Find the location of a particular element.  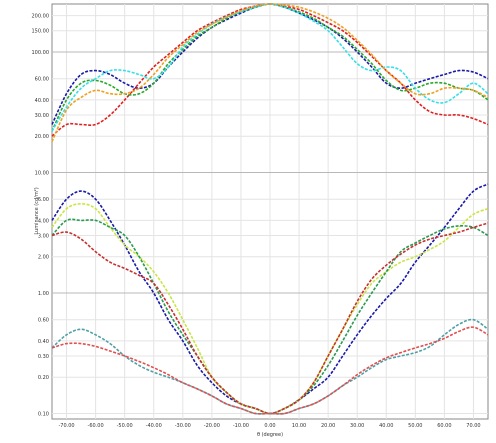

x-tick-label: 40.00 is located at coordinates (386, 426).